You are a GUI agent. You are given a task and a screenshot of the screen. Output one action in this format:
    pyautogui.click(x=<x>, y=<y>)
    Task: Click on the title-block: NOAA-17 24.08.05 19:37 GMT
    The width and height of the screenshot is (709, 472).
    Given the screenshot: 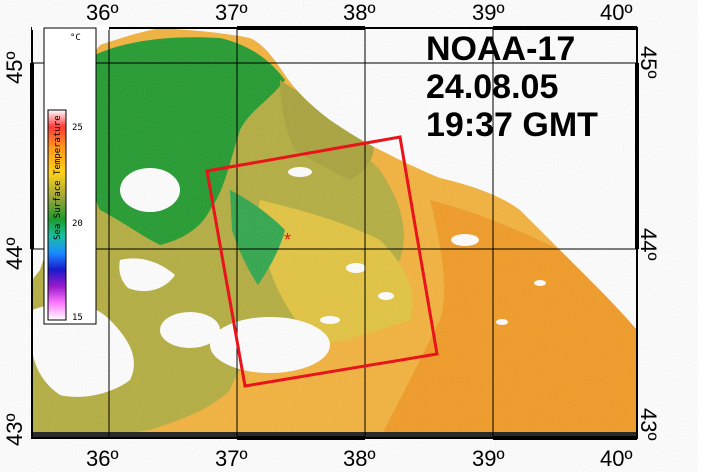 What is the action you would take?
    pyautogui.click(x=512, y=87)
    